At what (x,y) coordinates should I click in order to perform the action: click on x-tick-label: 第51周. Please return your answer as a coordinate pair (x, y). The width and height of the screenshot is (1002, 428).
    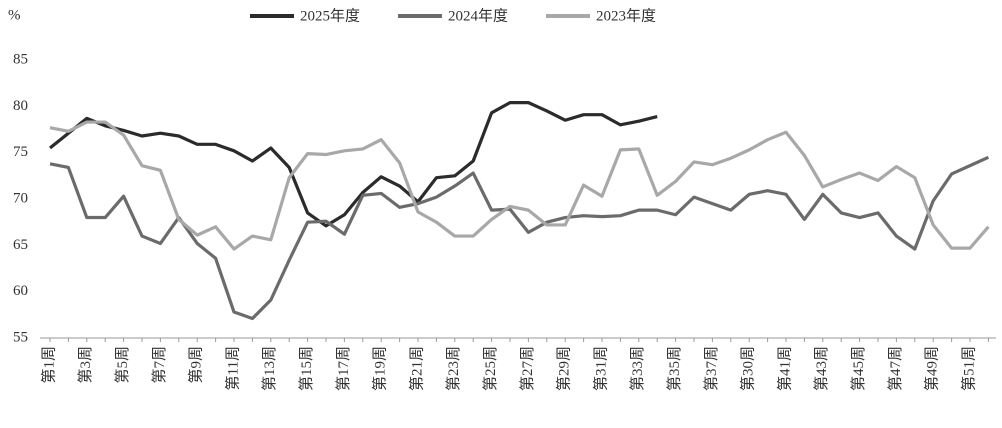
    Looking at the image, I should click on (968, 368).